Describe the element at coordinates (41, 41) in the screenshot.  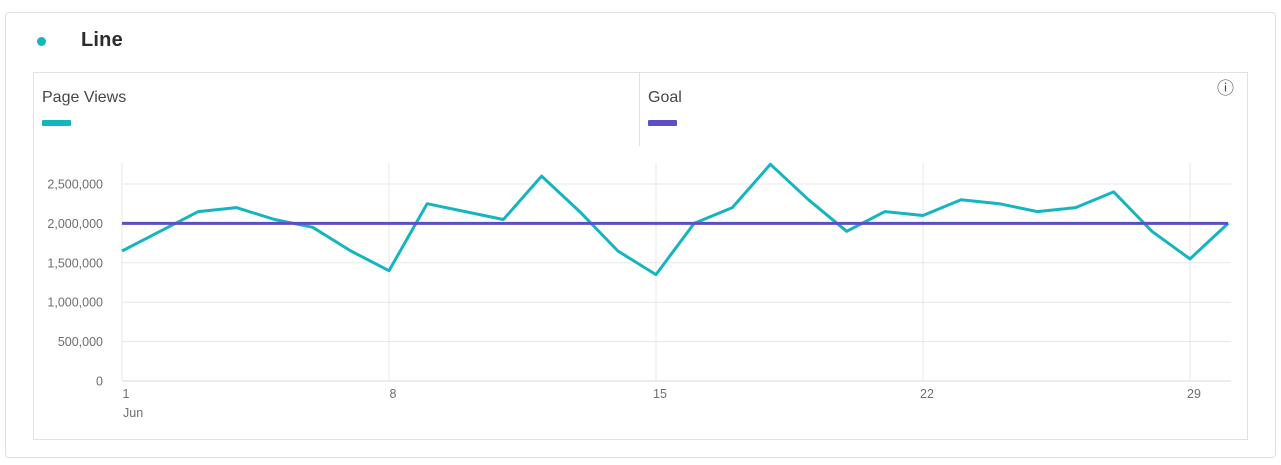
I see `bullet-icon` at that location.